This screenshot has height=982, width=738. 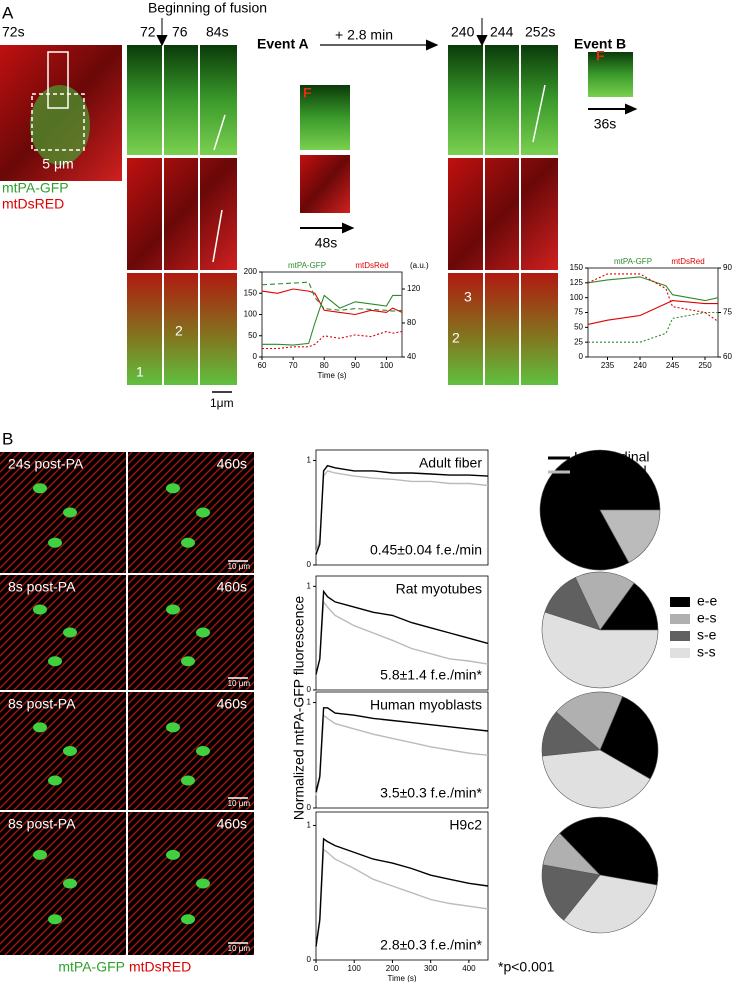 I want to click on x-tick-label: 60, so click(x=262, y=365).